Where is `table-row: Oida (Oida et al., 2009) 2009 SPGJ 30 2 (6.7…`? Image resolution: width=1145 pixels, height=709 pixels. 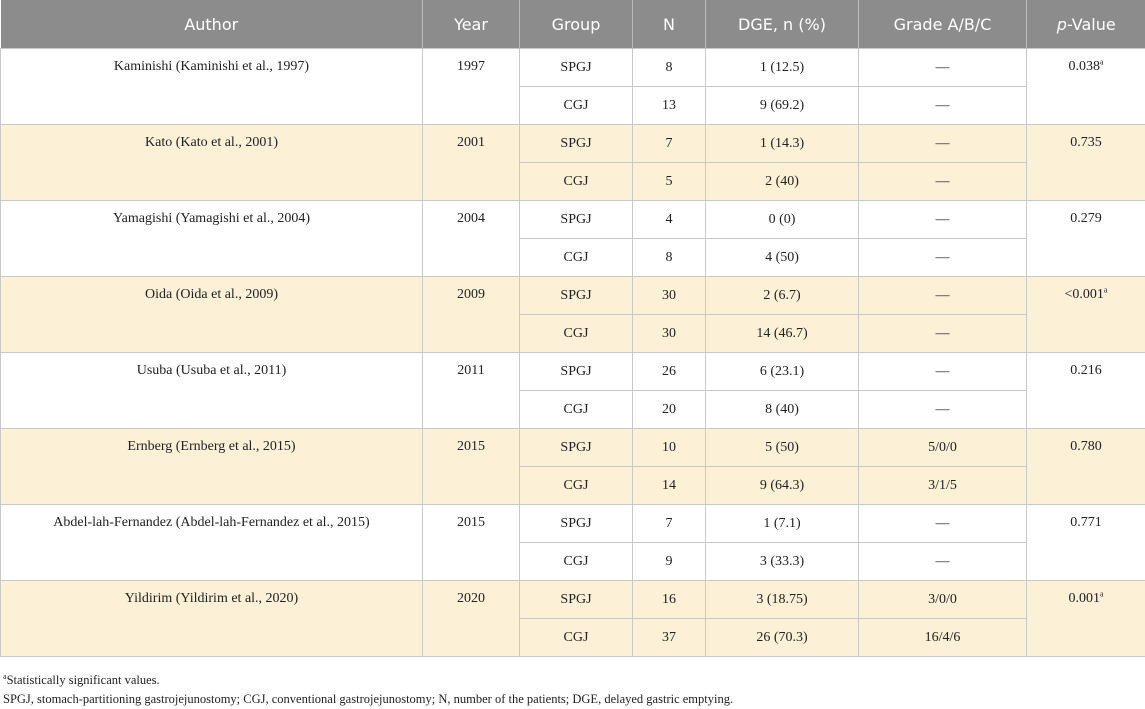
table-row: Oida (Oida et al., 2009) 2009 SPGJ 30 2 (6.7… is located at coordinates (572, 314).